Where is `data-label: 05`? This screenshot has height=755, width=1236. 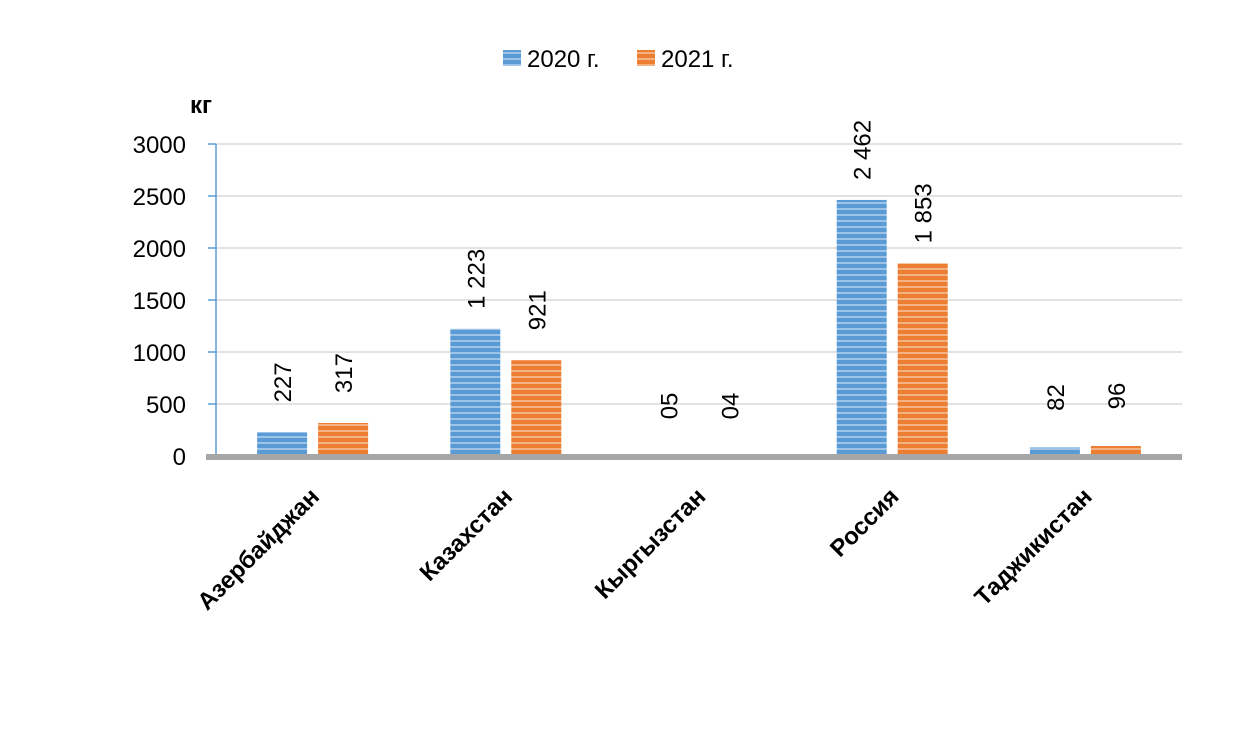 data-label: 05 is located at coordinates (670, 406).